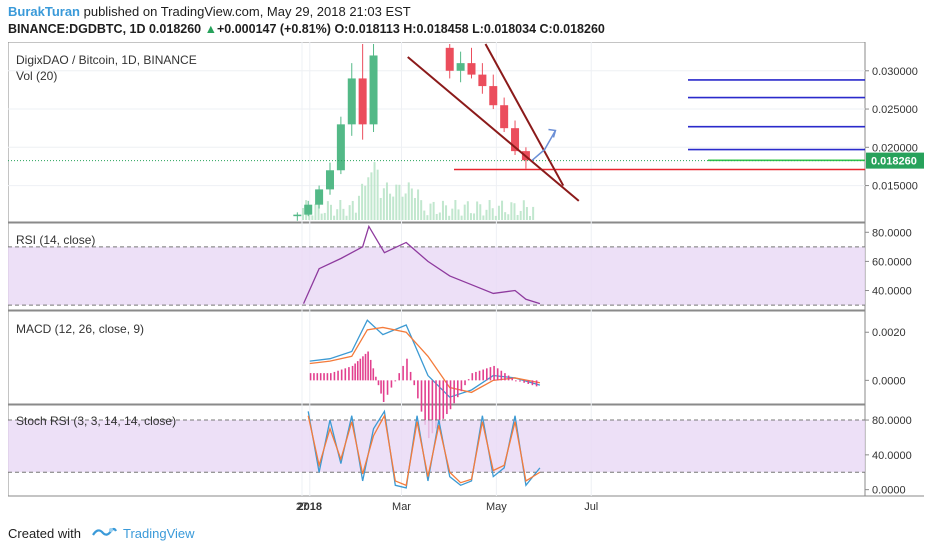 This screenshot has height=550, width=932. Describe the element at coordinates (302, 507) in the screenshot. I see `x-tick-label: 27` at that location.